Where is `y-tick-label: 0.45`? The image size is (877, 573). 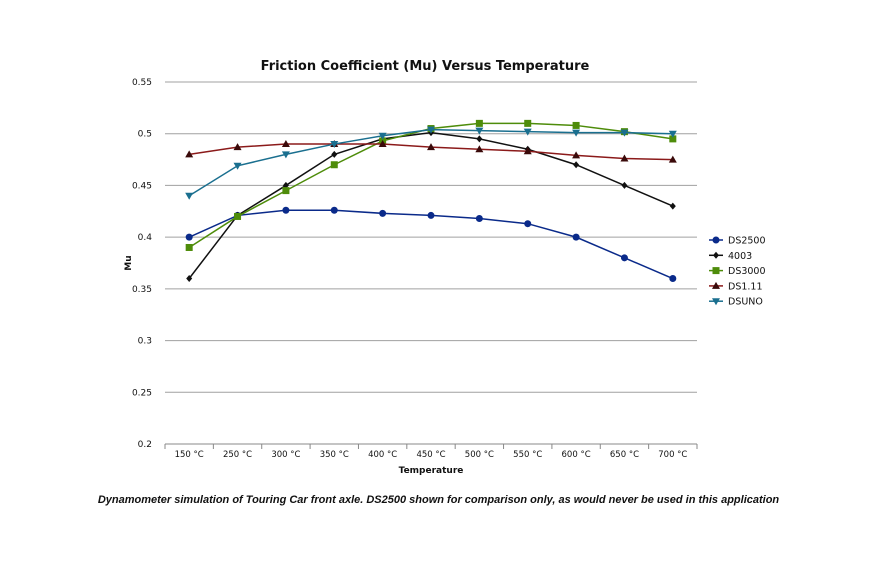
y-tick-label: 0.45 is located at coordinates (142, 186).